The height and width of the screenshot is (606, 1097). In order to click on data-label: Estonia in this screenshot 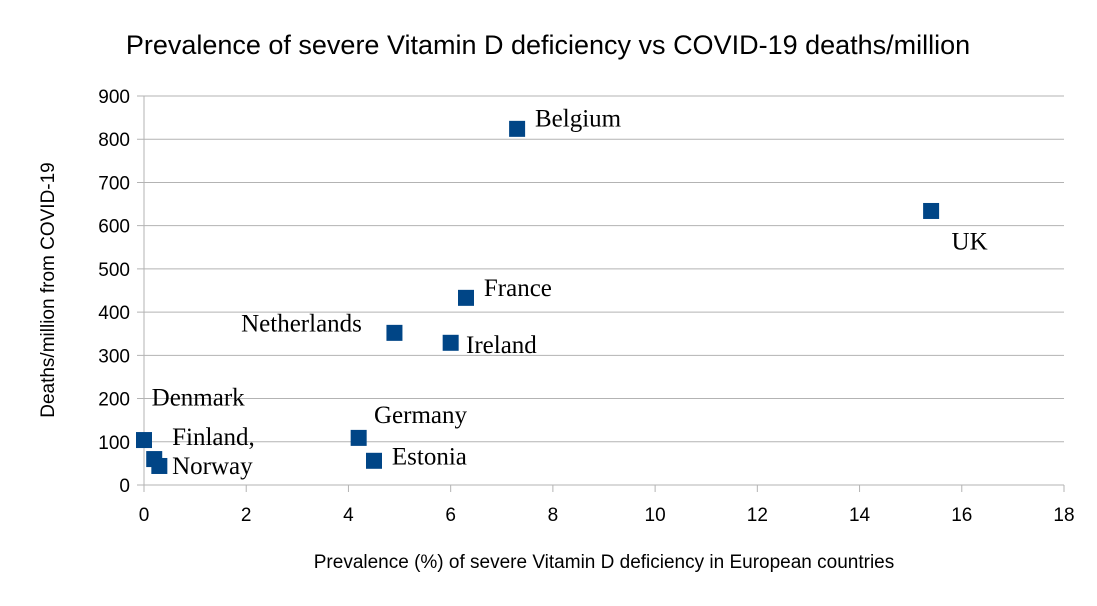, I will do `click(429, 457)`.